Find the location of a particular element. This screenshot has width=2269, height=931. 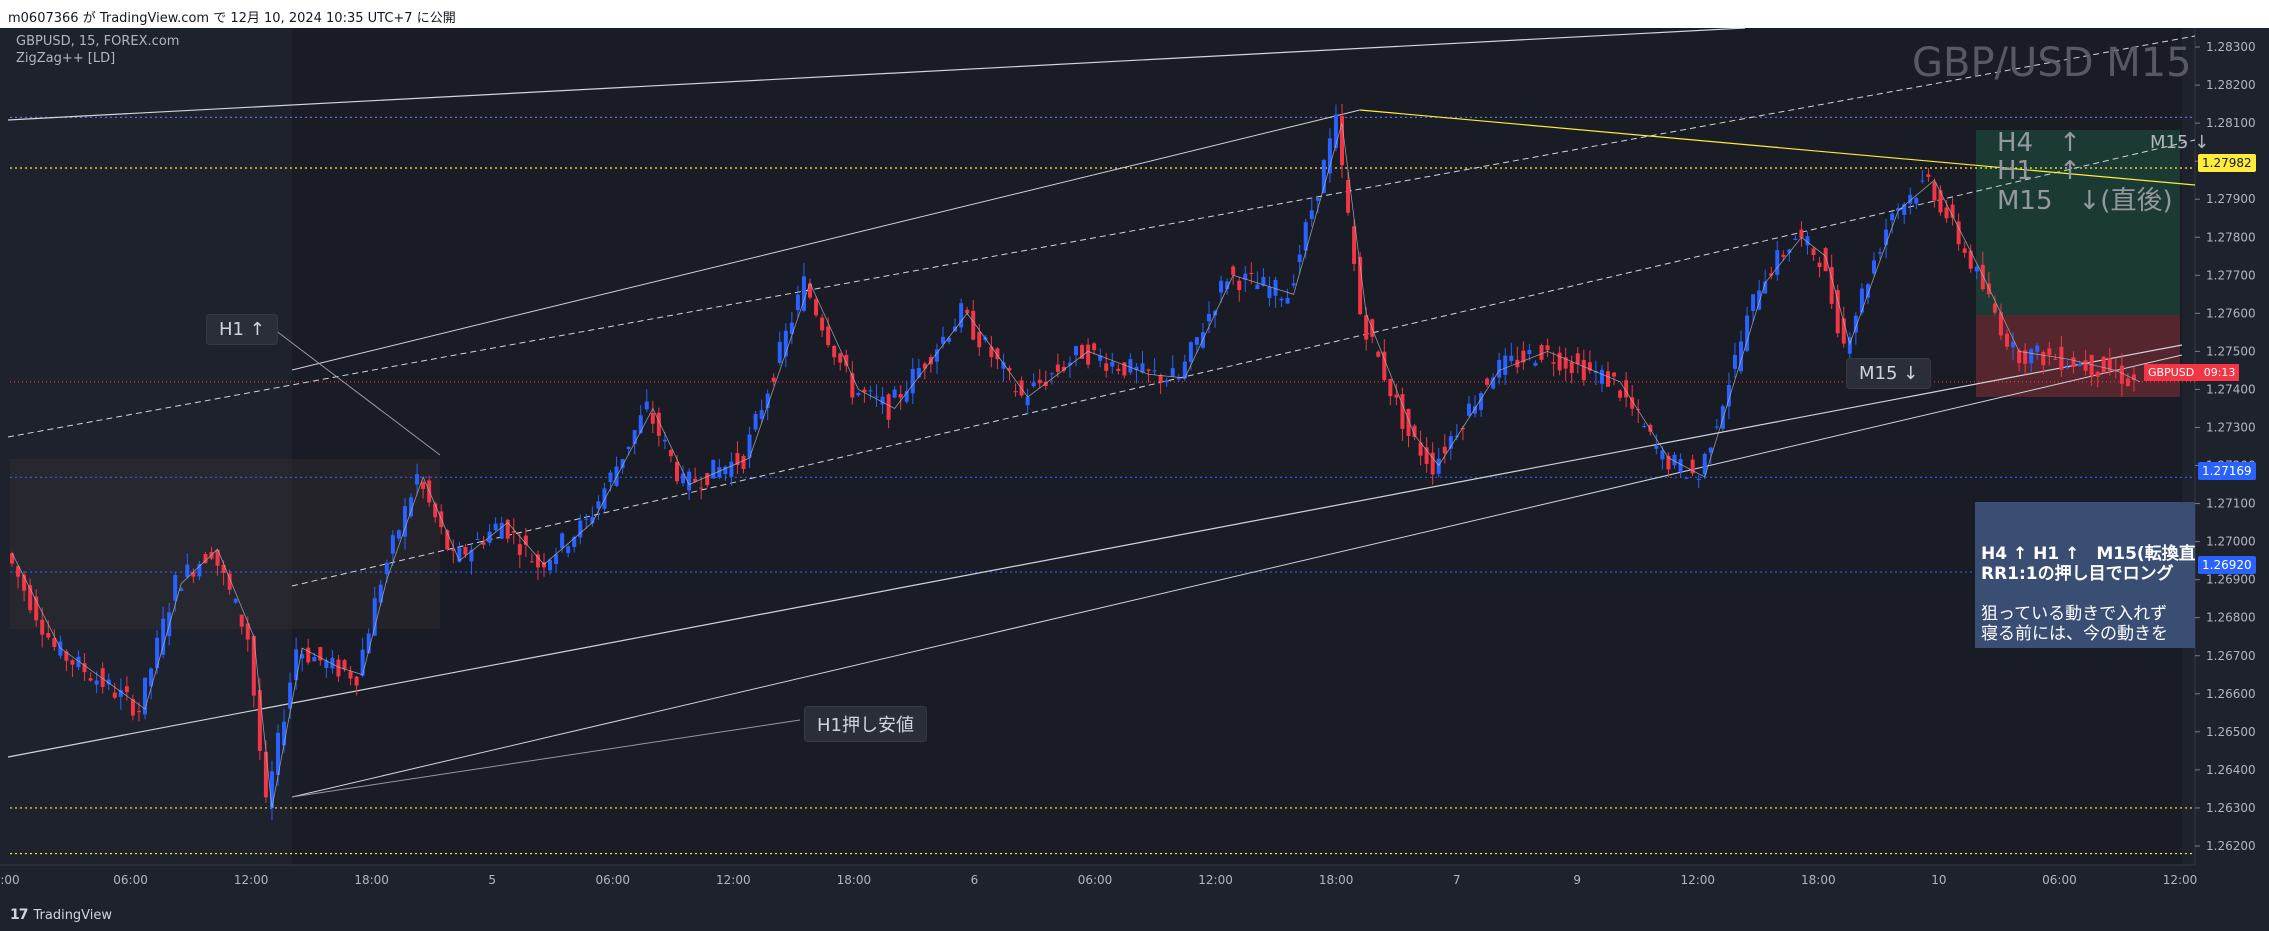

tf-note-m15: M15 ↓(直後) is located at coordinates (2085, 201).